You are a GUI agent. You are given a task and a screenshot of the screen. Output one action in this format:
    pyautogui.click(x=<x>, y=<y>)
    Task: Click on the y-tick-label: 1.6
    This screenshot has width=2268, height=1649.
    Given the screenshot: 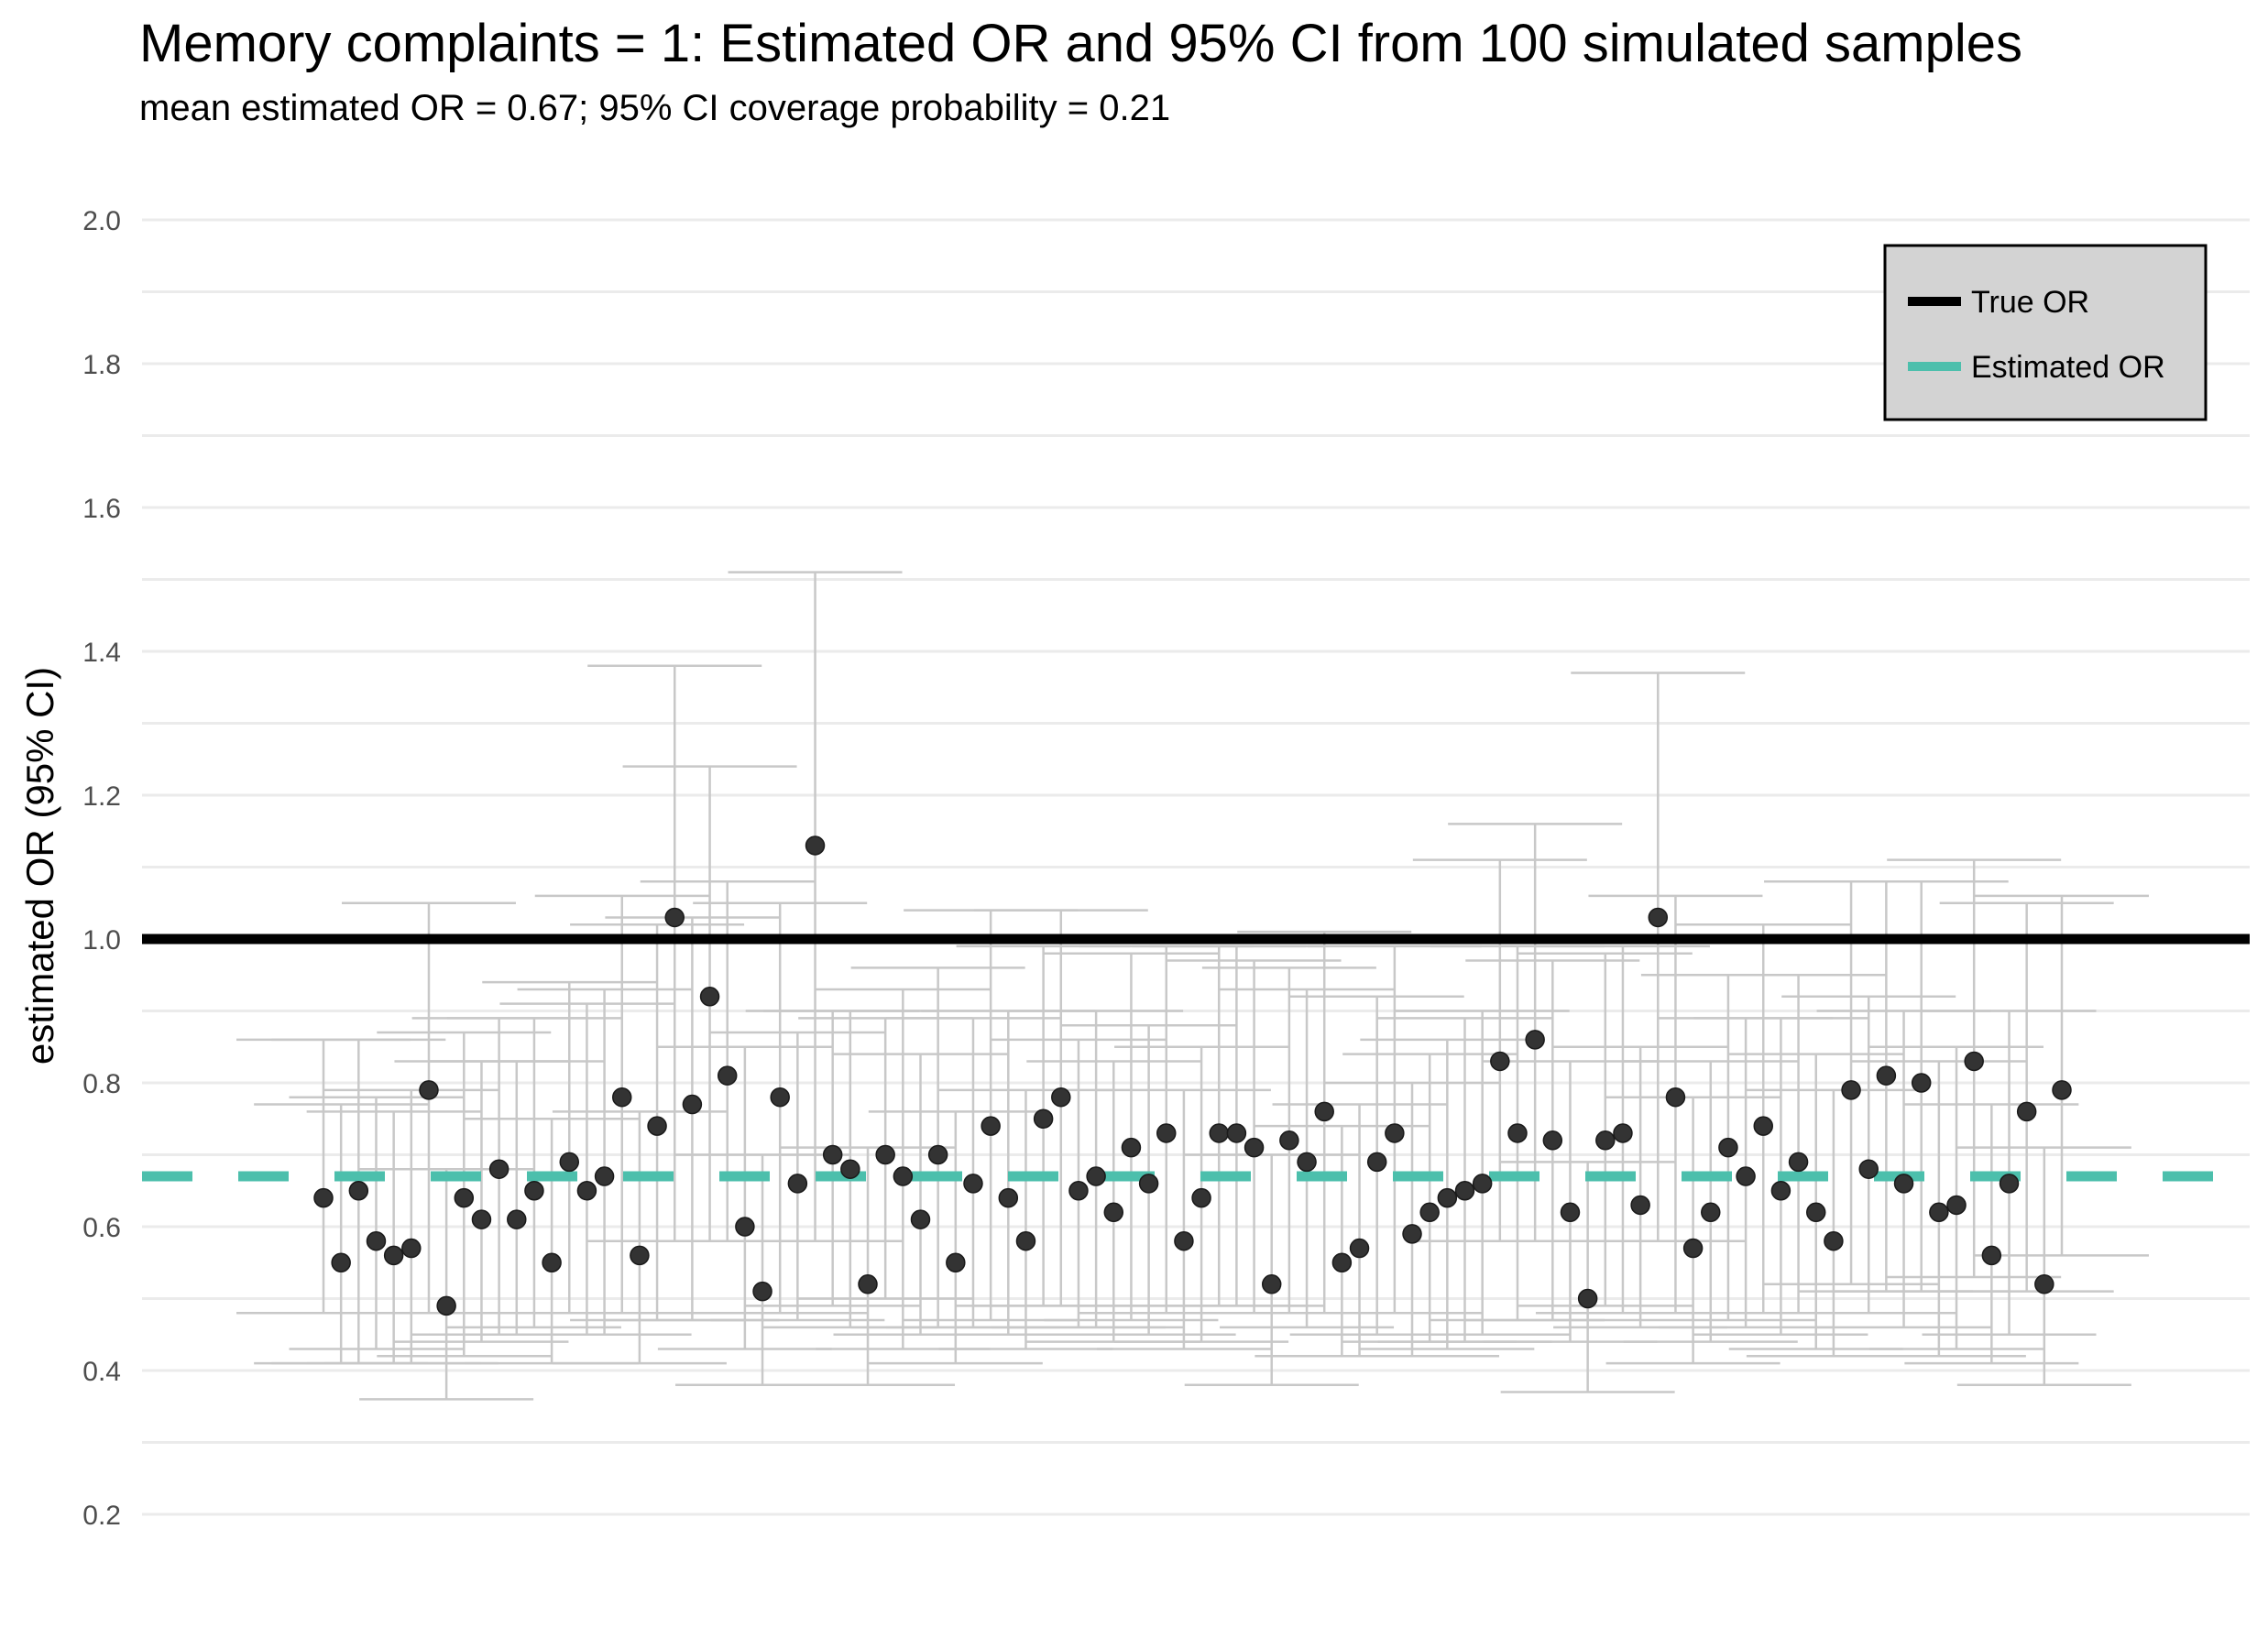 What is the action you would take?
    pyautogui.click(x=101, y=509)
    